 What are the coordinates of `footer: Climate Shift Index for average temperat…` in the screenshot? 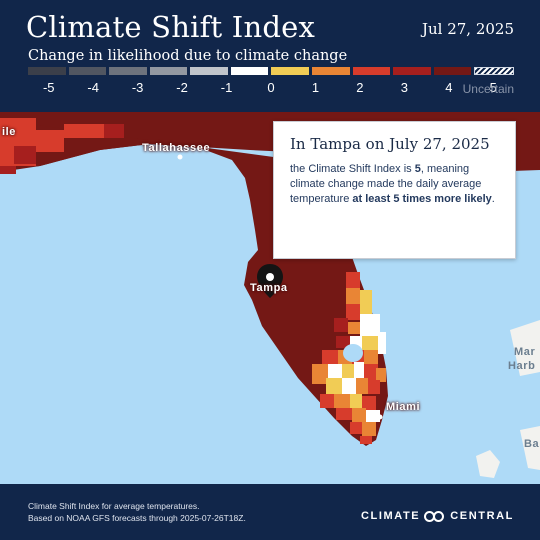 It's located at (270, 512).